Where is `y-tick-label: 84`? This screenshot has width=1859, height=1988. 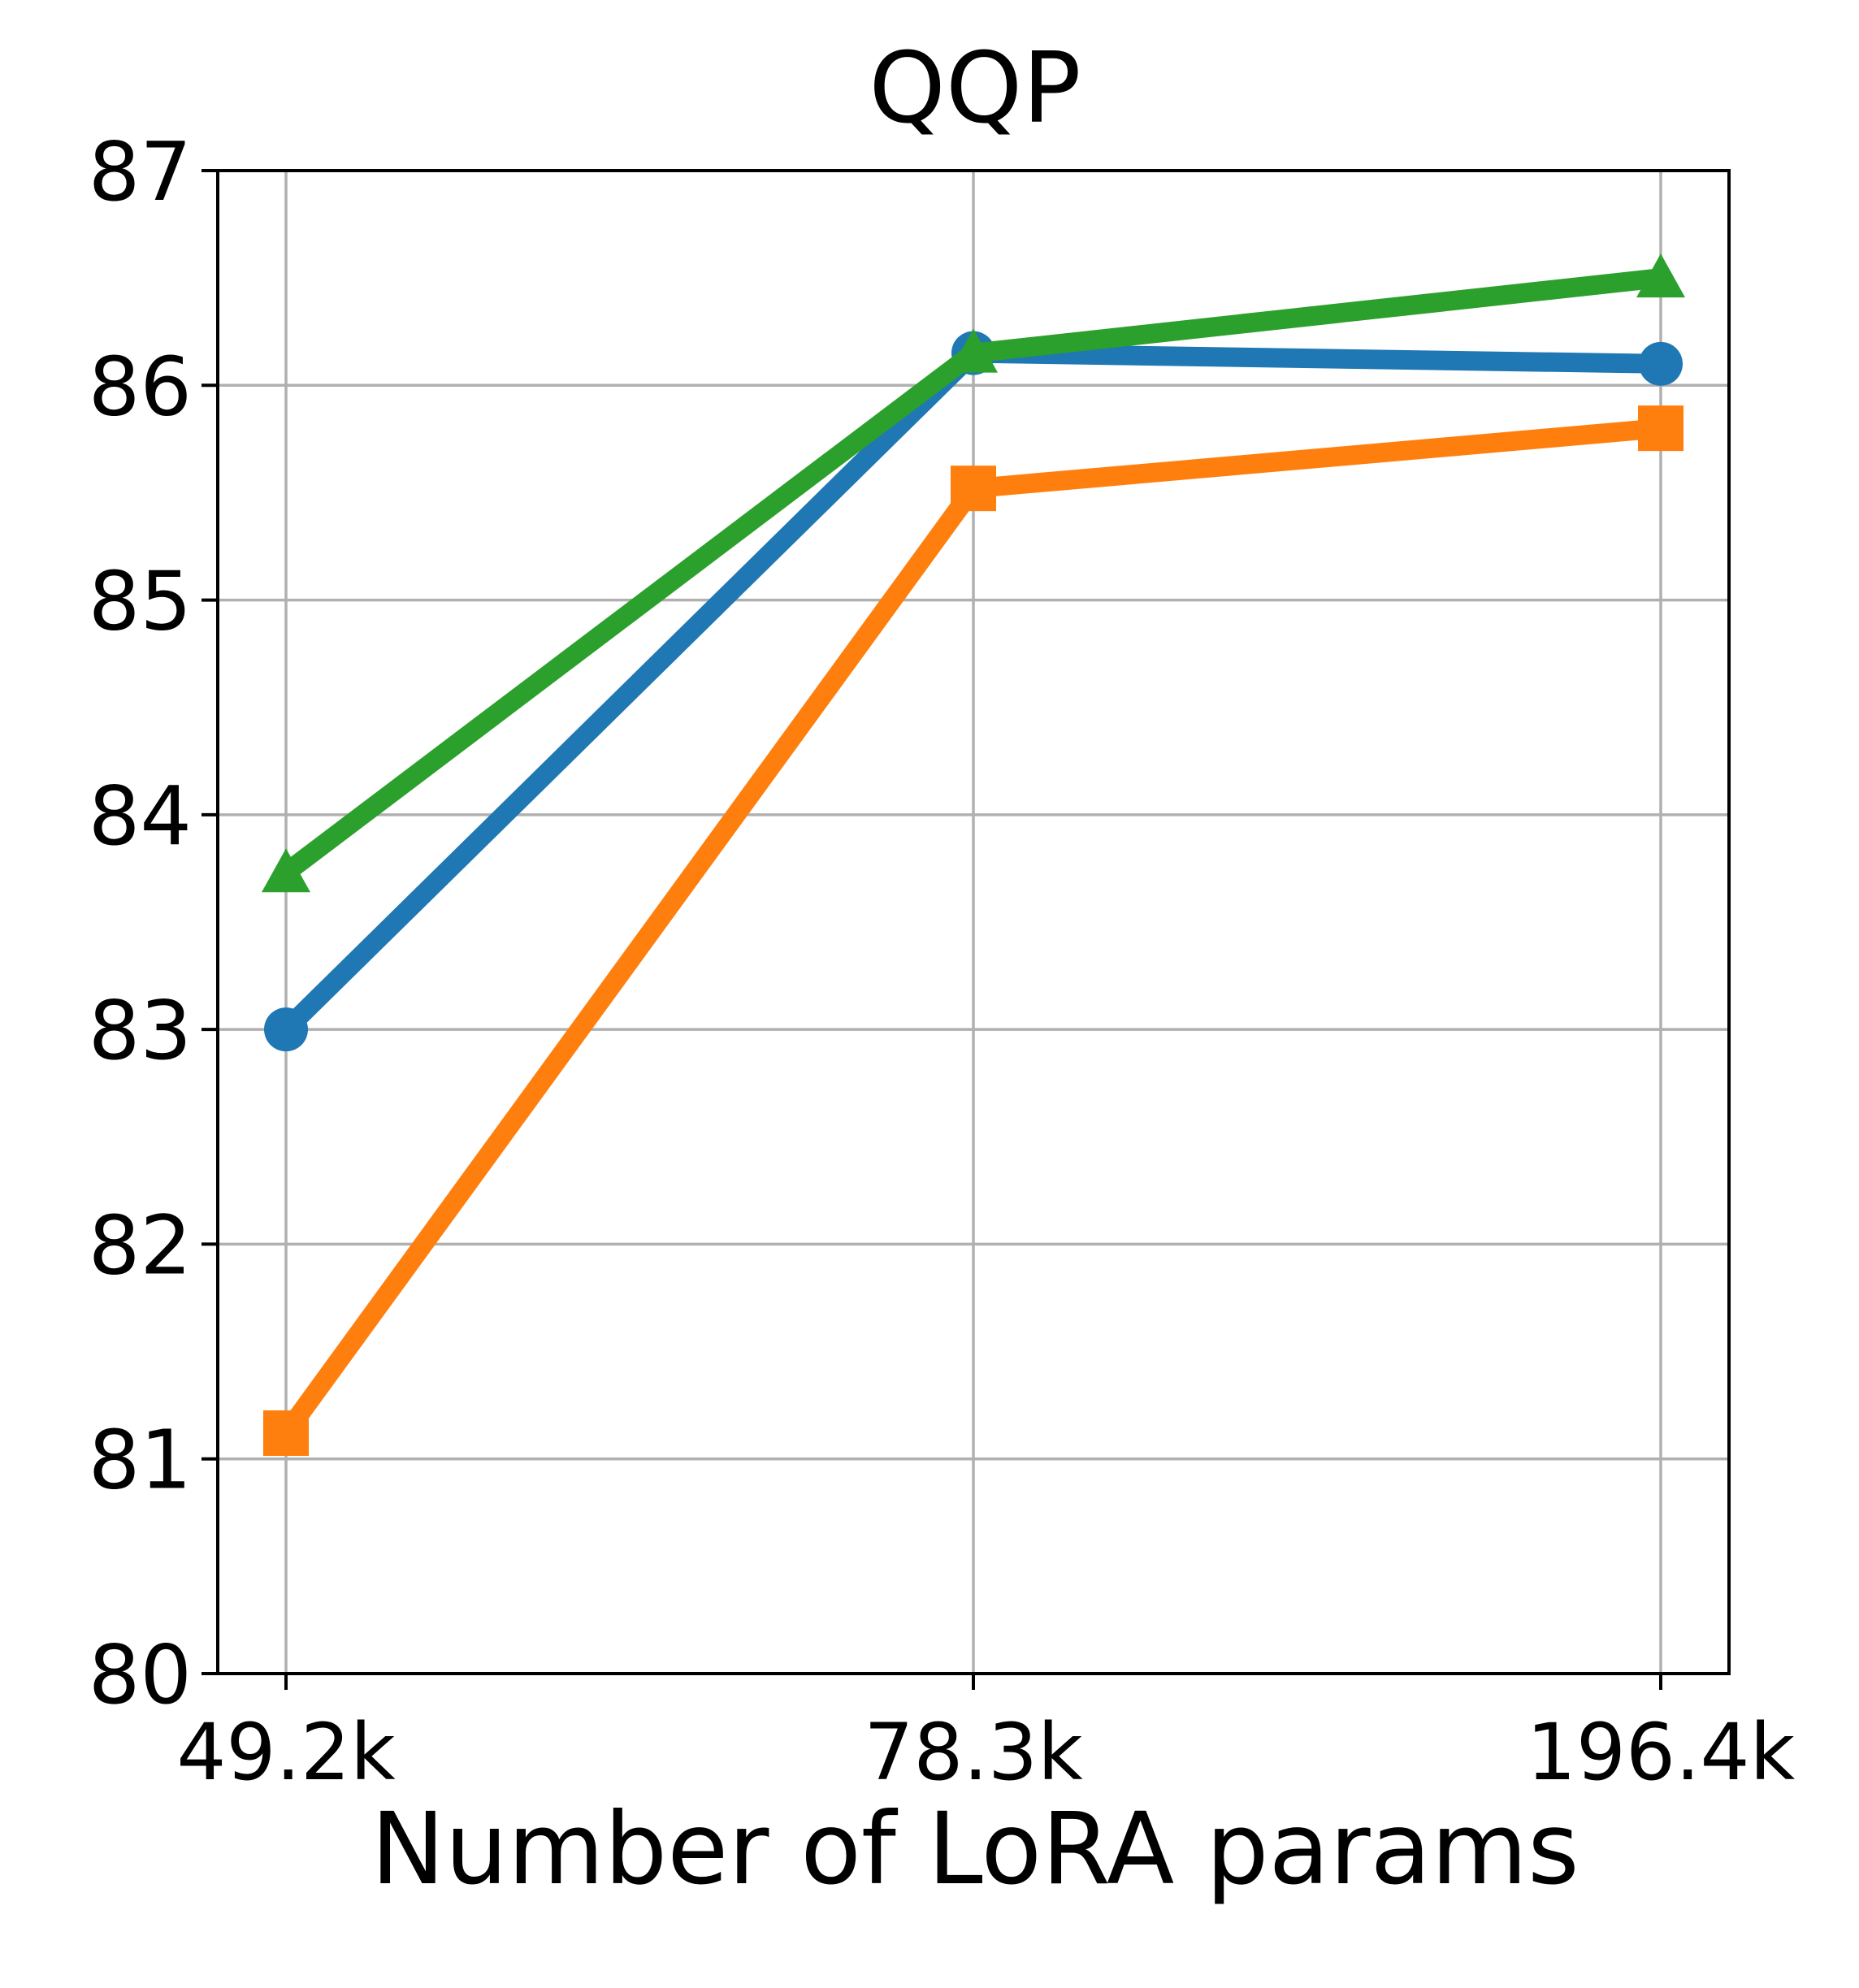
y-tick-label: 84 is located at coordinates (140, 816).